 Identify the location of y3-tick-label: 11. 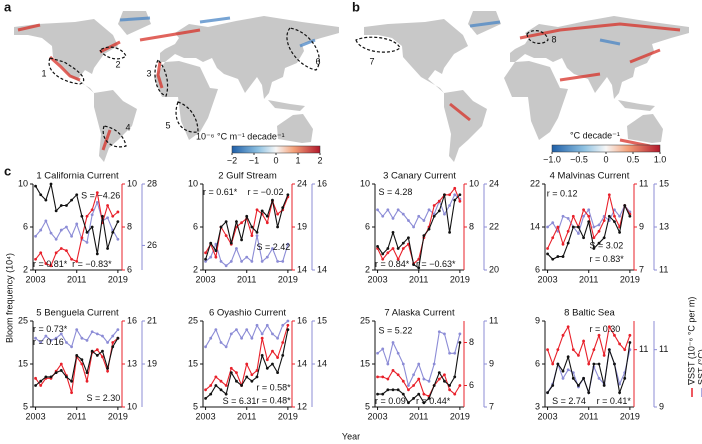
(663, 349).